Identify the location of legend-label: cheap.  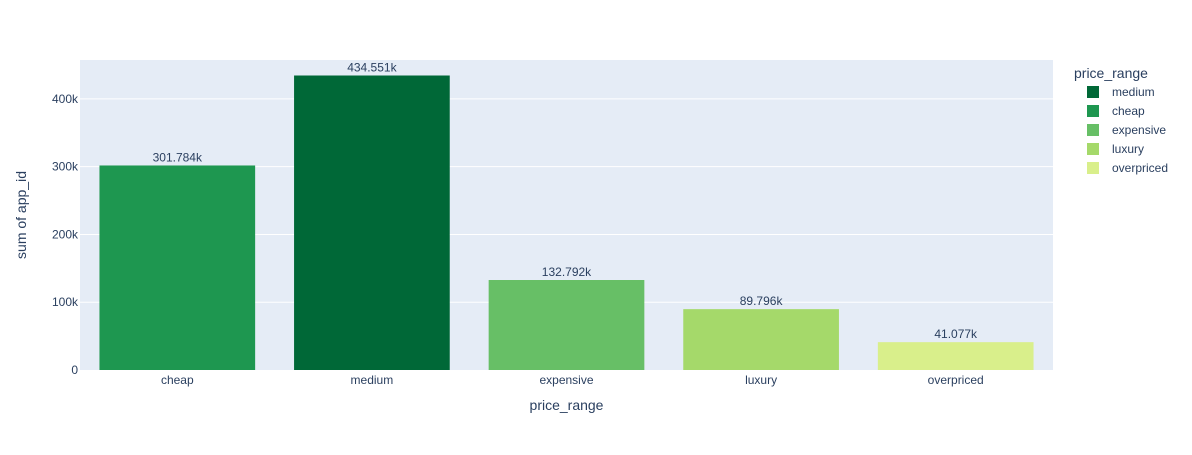
(1128, 111).